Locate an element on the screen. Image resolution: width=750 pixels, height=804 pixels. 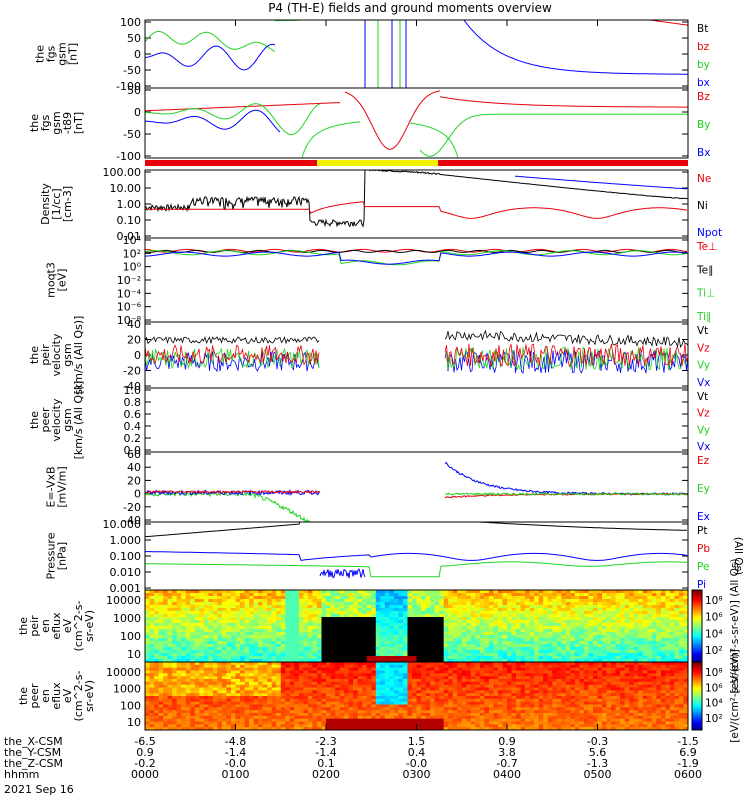
legend-entry: Bt is located at coordinates (702, 29).